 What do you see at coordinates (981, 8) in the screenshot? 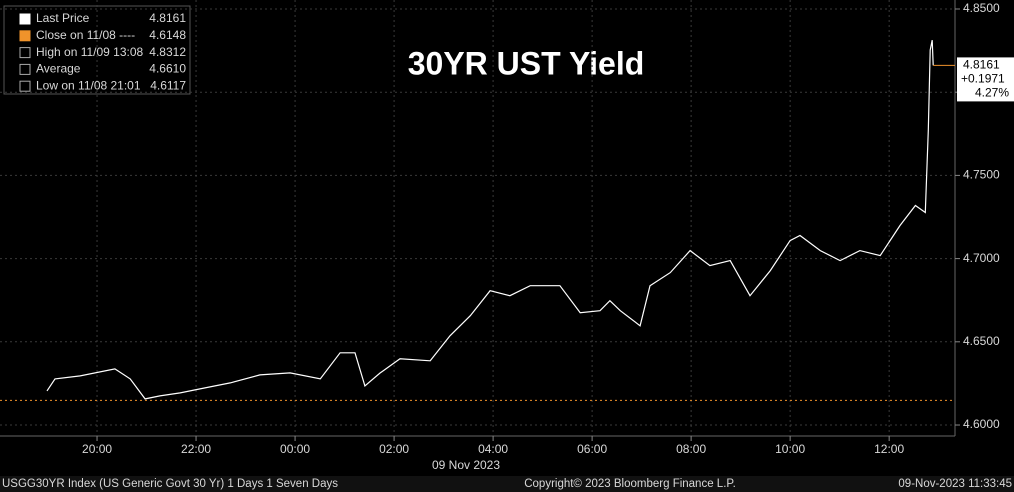
I see `y-tick-label: 4.8500` at bounding box center [981, 8].